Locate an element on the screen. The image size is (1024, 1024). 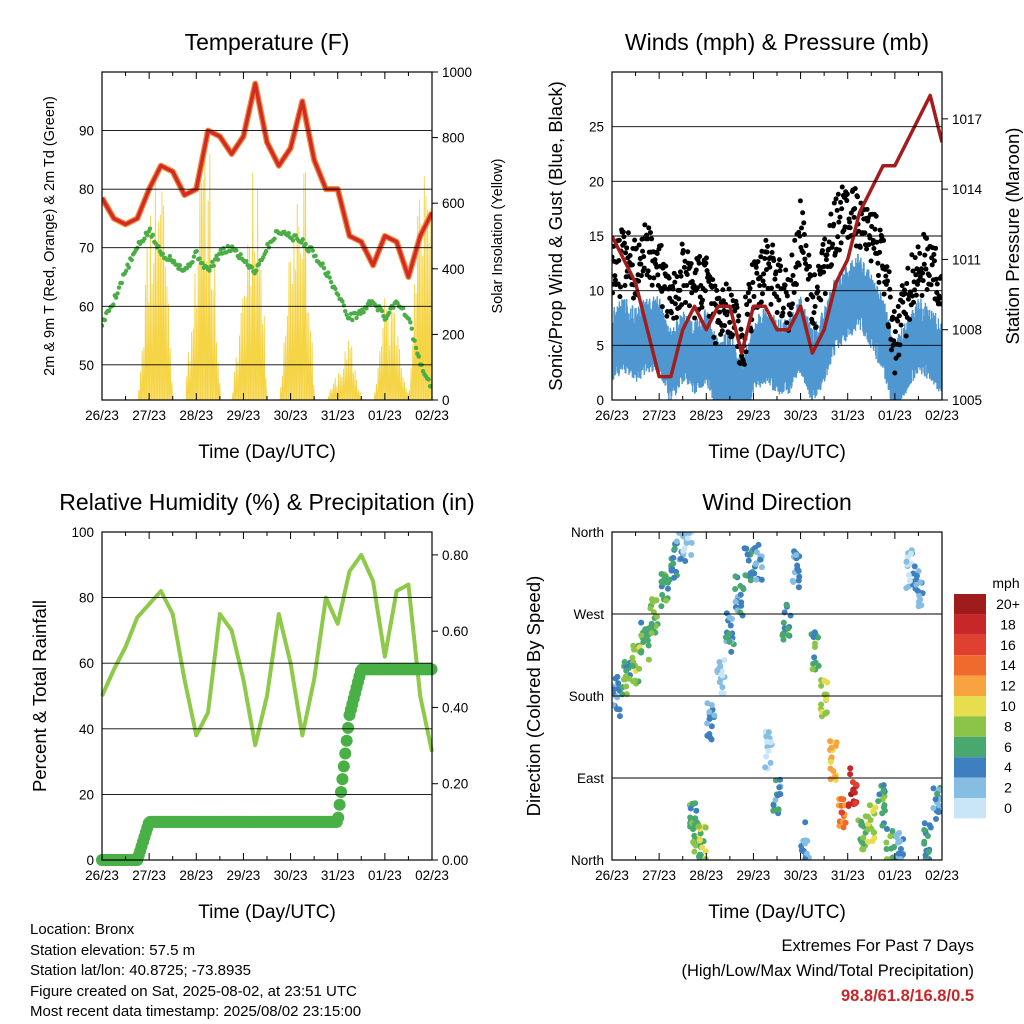
x-tick-label: 29/23 is located at coordinates (754, 415).